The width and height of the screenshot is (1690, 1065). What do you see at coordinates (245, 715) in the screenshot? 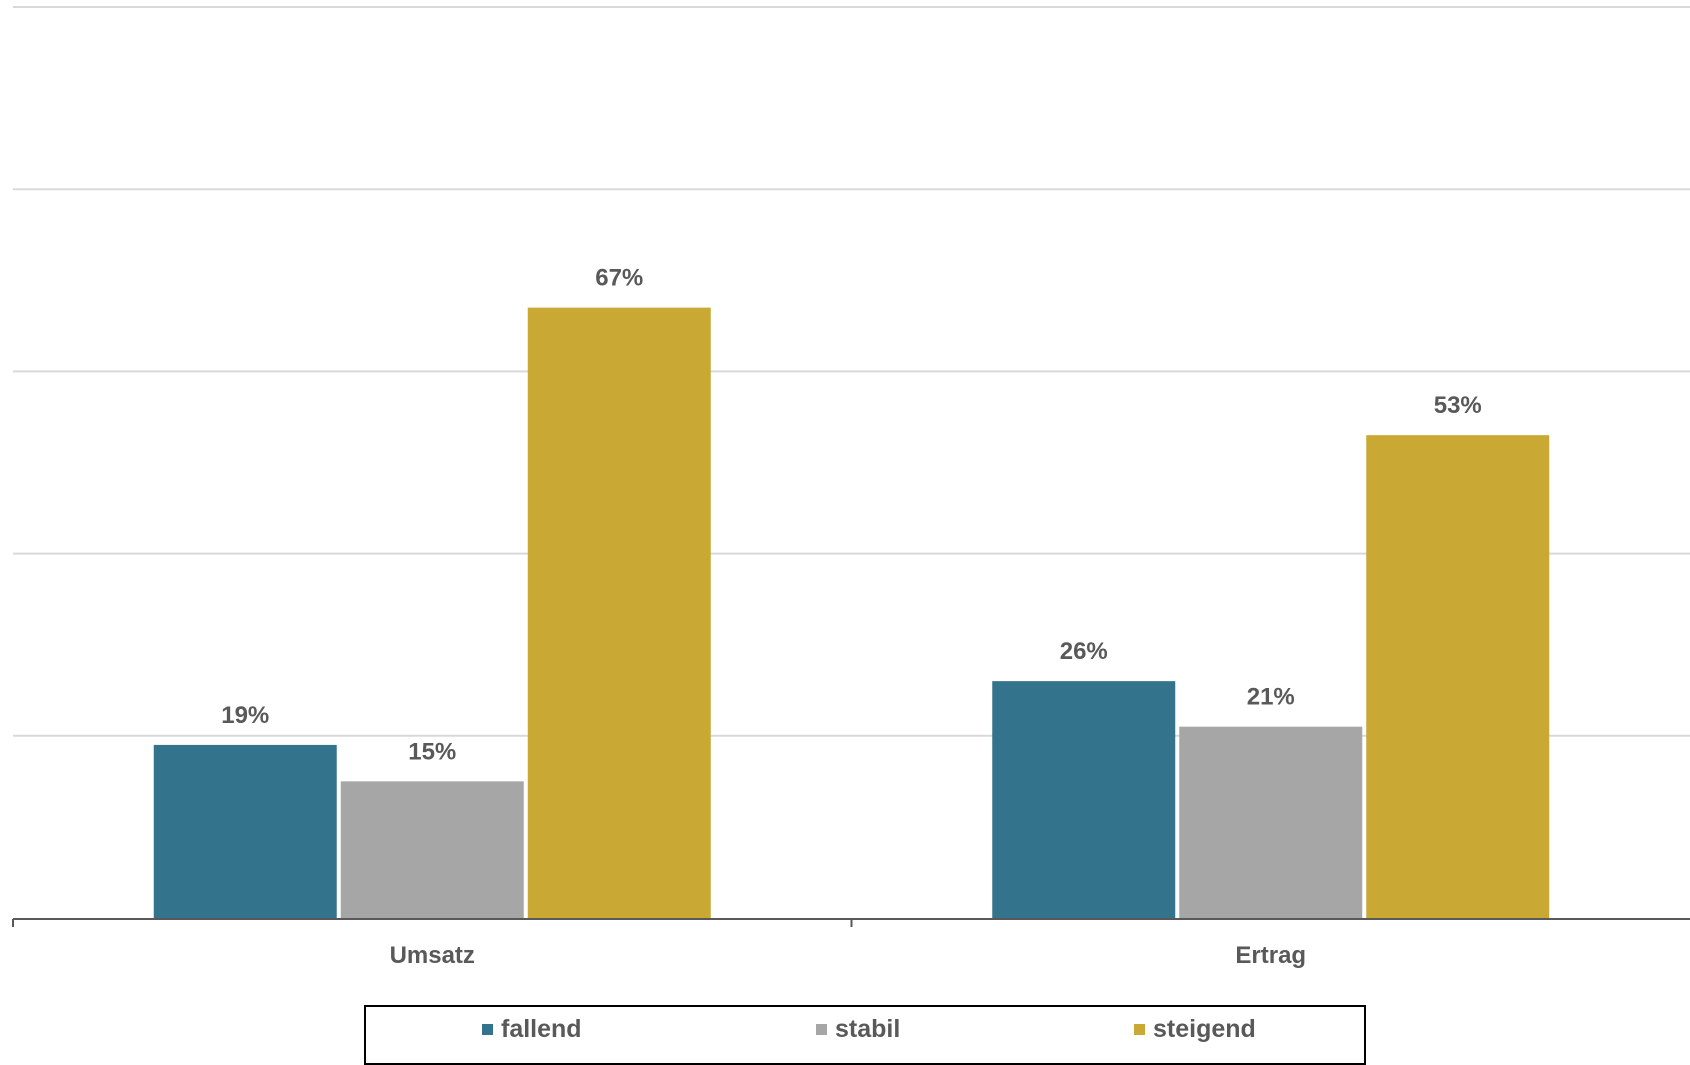
I see `data-label-fallend-umsatz: 19%` at bounding box center [245, 715].